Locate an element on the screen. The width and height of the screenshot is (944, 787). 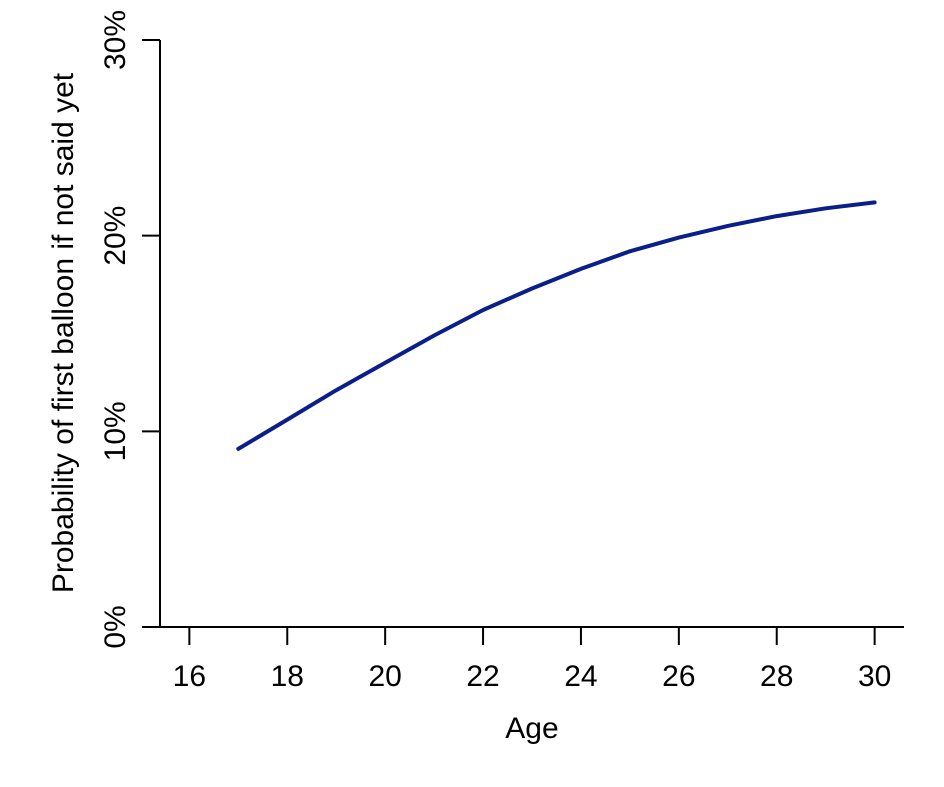
y-tick-label: 20% is located at coordinates (115, 236).